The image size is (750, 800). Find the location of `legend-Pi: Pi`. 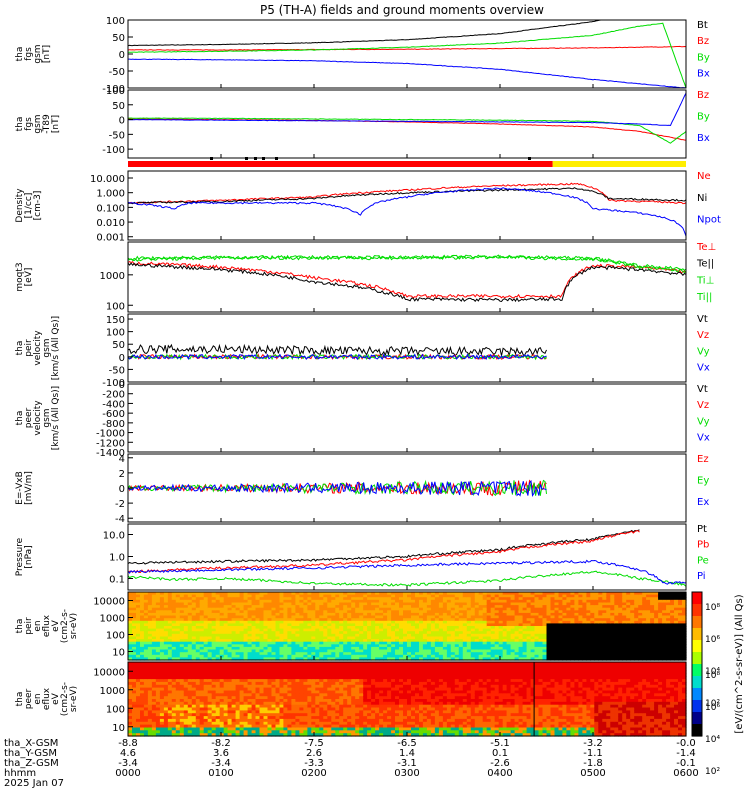

legend-Pi: Pi is located at coordinates (701, 576).